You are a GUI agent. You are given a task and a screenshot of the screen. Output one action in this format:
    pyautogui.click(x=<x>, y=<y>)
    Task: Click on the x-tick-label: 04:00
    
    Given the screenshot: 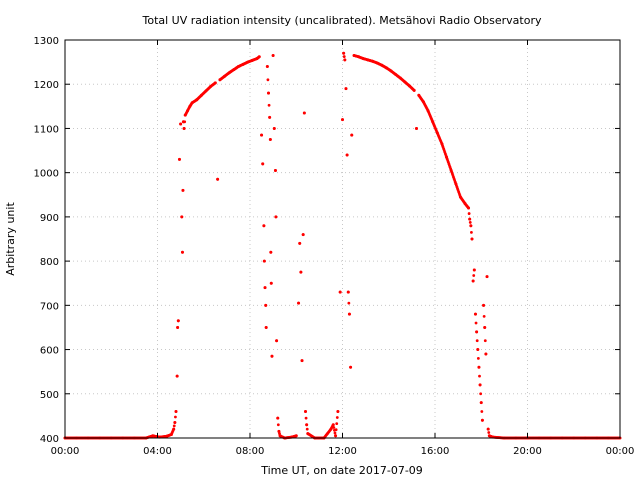 What is the action you would take?
    pyautogui.click(x=157, y=451)
    